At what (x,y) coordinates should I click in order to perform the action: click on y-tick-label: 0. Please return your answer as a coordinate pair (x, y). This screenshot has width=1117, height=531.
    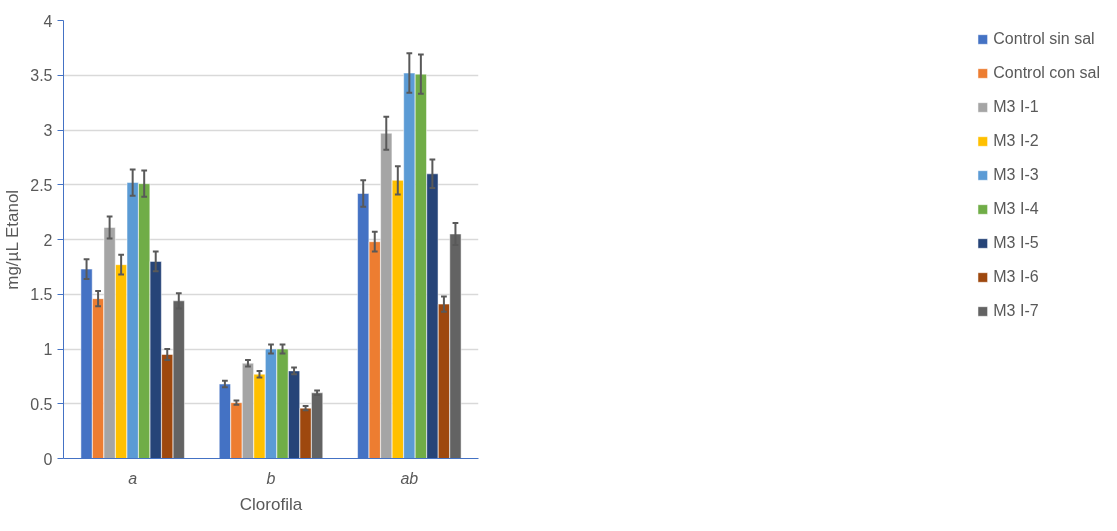
    Looking at the image, I should click on (48, 459).